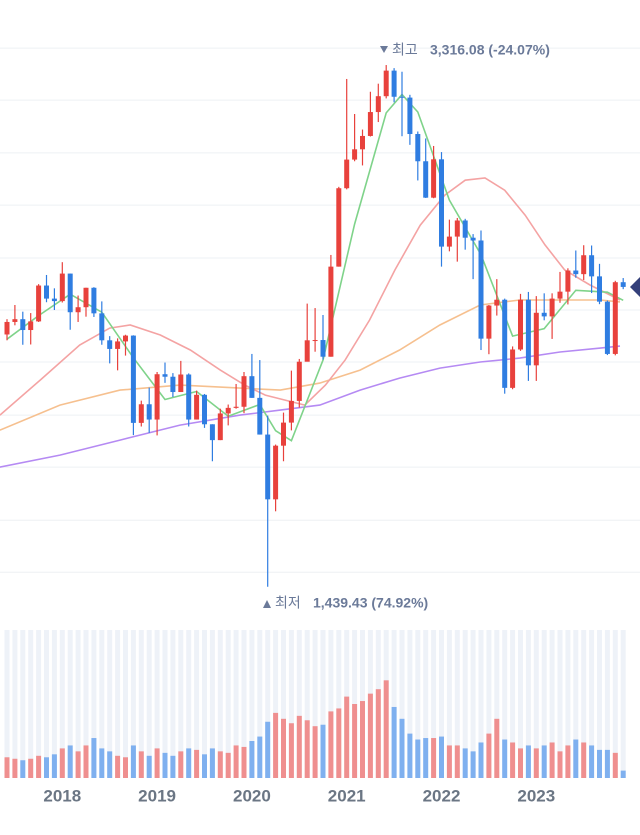 The width and height of the screenshot is (640, 835). I want to click on x-axis: 2018 2019 2020 2021 2022 2023, so click(299, 795).